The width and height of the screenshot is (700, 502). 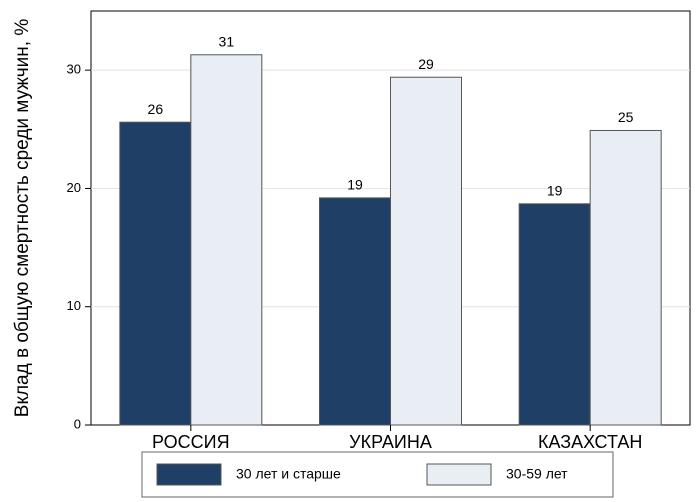 I want to click on data-label: 29, so click(x=426, y=64).